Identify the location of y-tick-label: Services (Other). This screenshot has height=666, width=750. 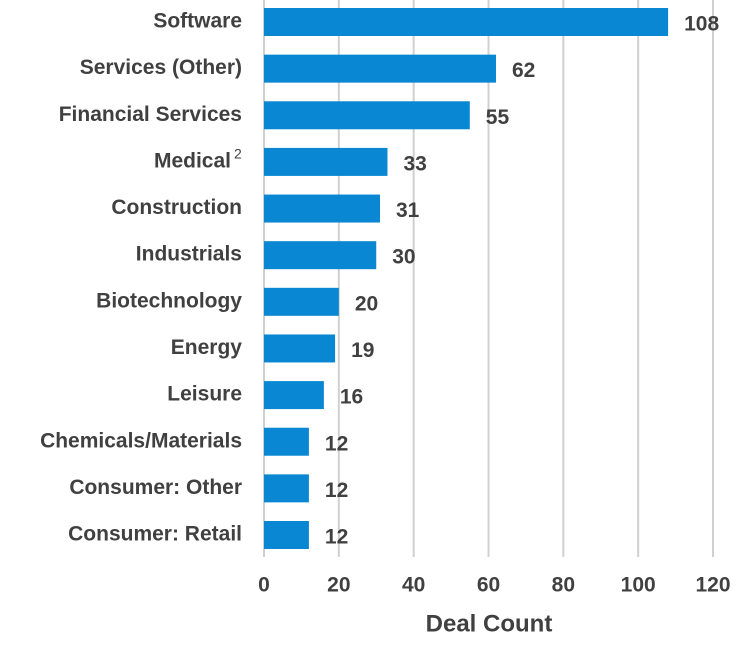
(161, 67).